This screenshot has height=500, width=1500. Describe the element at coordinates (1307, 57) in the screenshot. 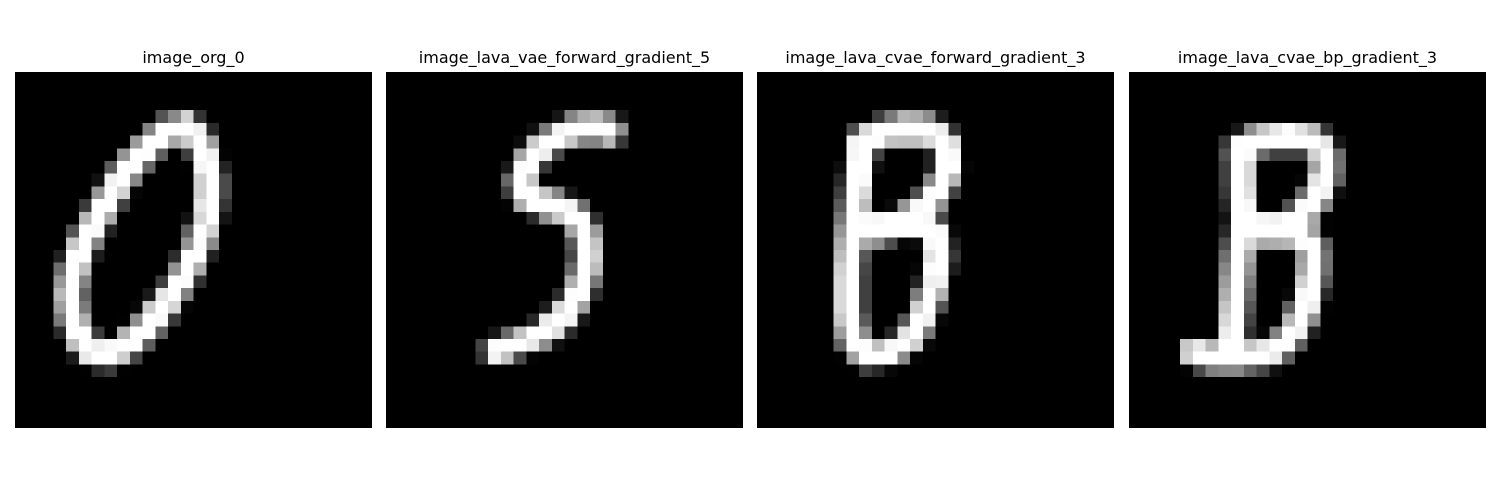

I see `panel-title-4: image_lava_cvae_bp_gradient_3` at that location.